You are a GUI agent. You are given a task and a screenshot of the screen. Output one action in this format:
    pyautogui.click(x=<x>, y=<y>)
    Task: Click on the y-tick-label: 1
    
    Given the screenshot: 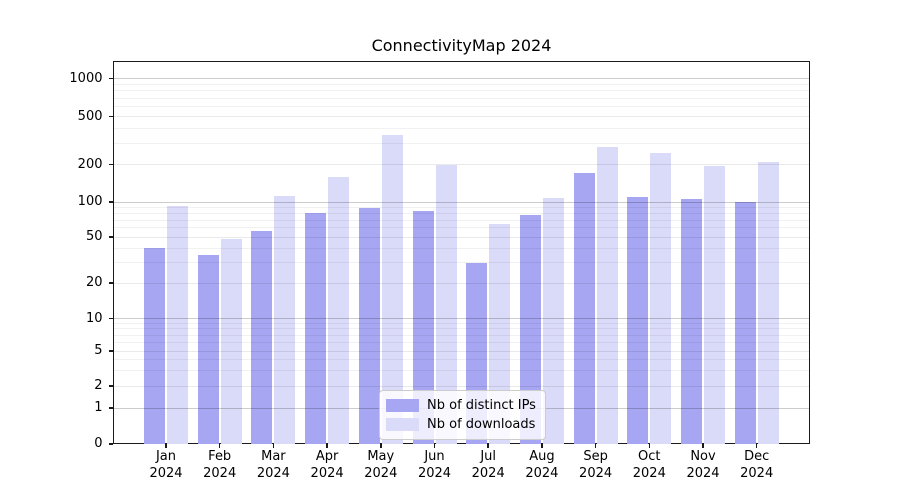 What is the action you would take?
    pyautogui.click(x=98, y=407)
    